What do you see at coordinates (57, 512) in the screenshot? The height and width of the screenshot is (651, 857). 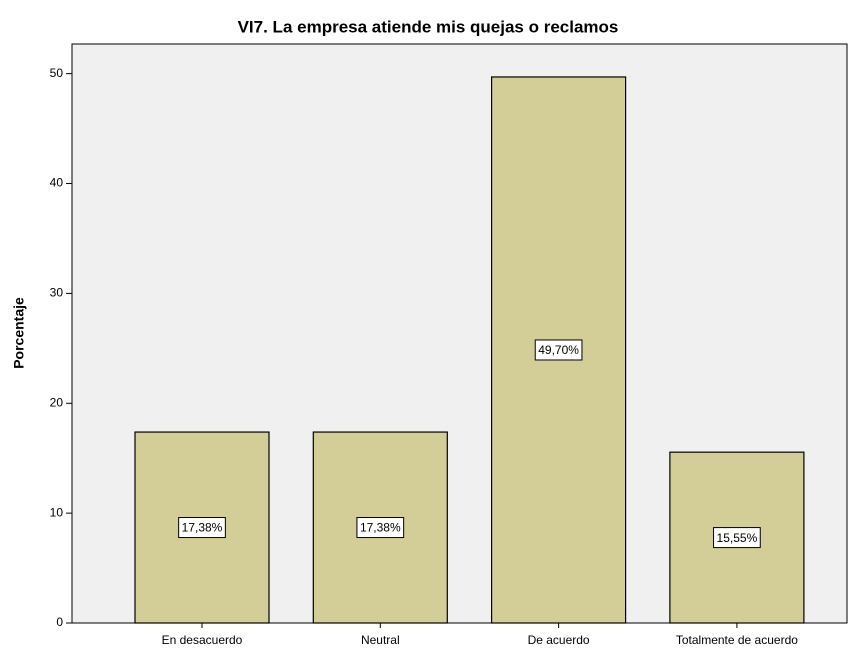 I see `y-tick-label: 10` at bounding box center [57, 512].